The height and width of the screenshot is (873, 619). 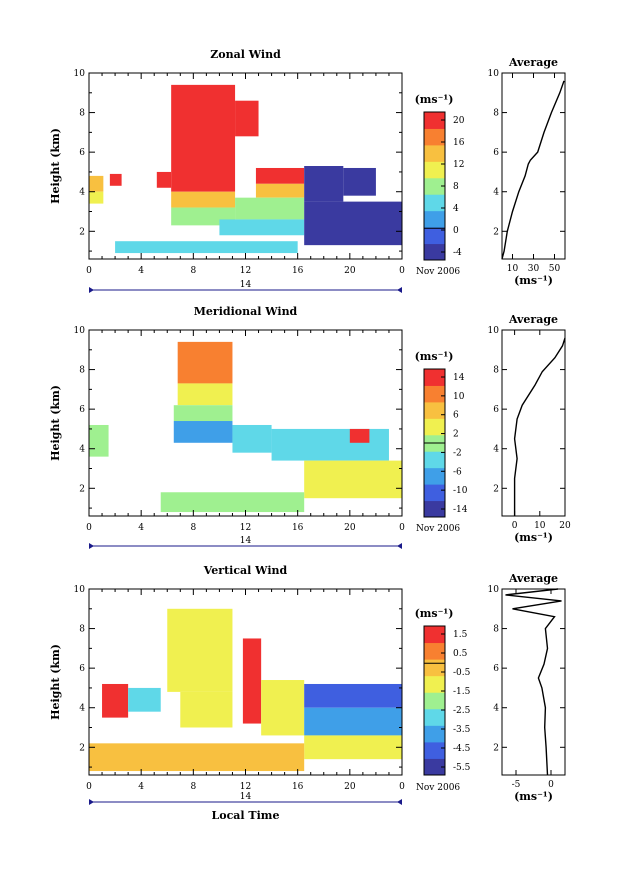 I want to click on colorbar-tick-label: 10, so click(x=459, y=397).